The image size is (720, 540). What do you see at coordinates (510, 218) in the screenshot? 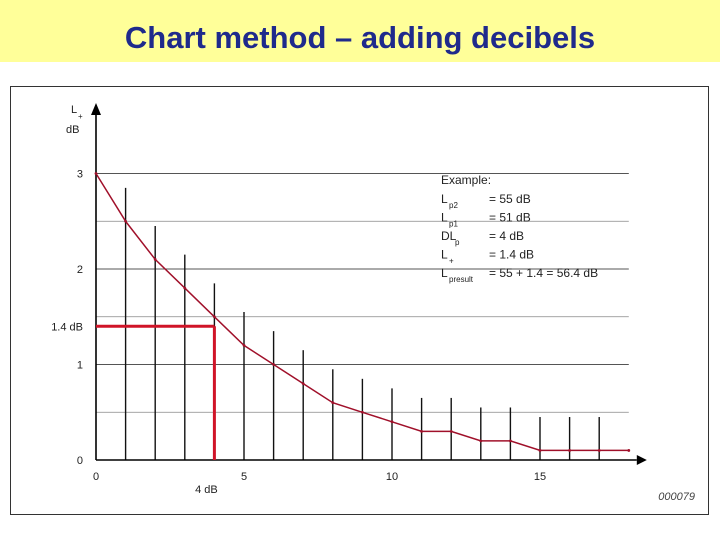
I see `example-value: = 51 dB` at bounding box center [510, 218].